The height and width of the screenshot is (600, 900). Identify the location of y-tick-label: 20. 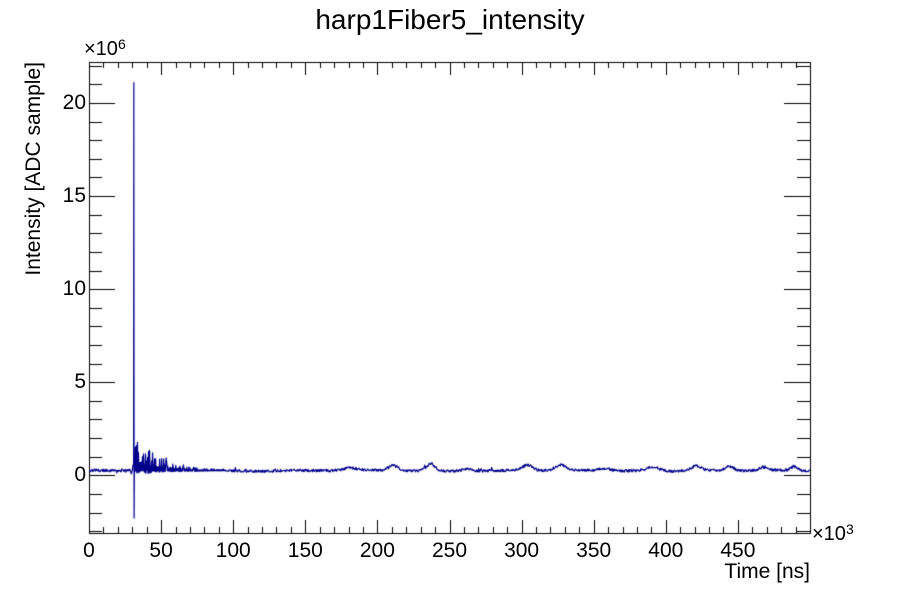
(74, 102).